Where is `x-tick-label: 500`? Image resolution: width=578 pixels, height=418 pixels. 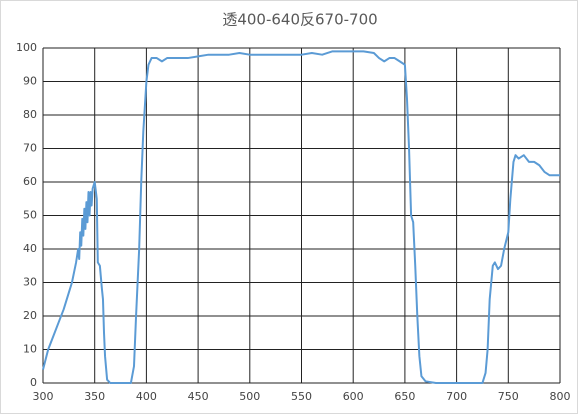
x-tick-label: 500 is located at coordinates (249, 396).